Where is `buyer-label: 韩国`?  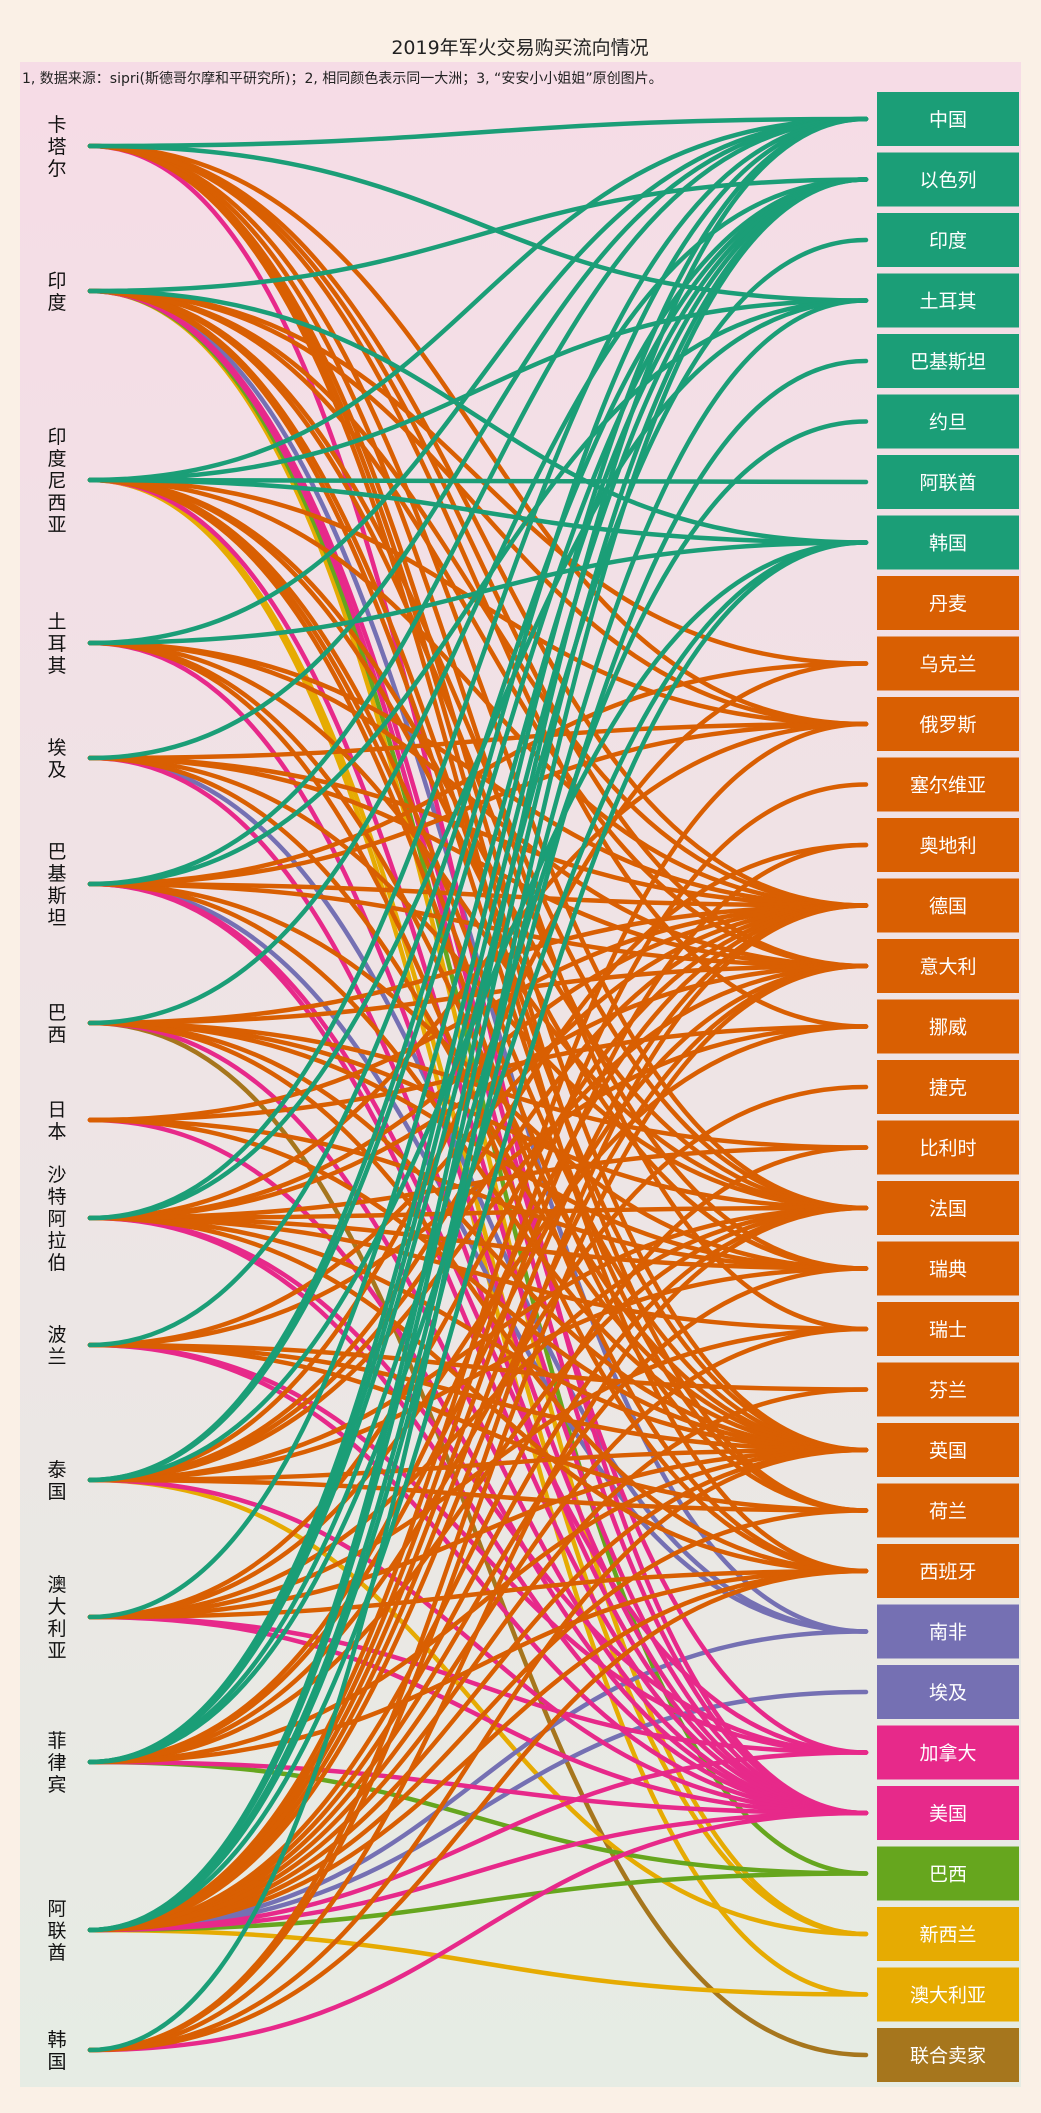 buyer-label: 韩国 is located at coordinates (56, 2051).